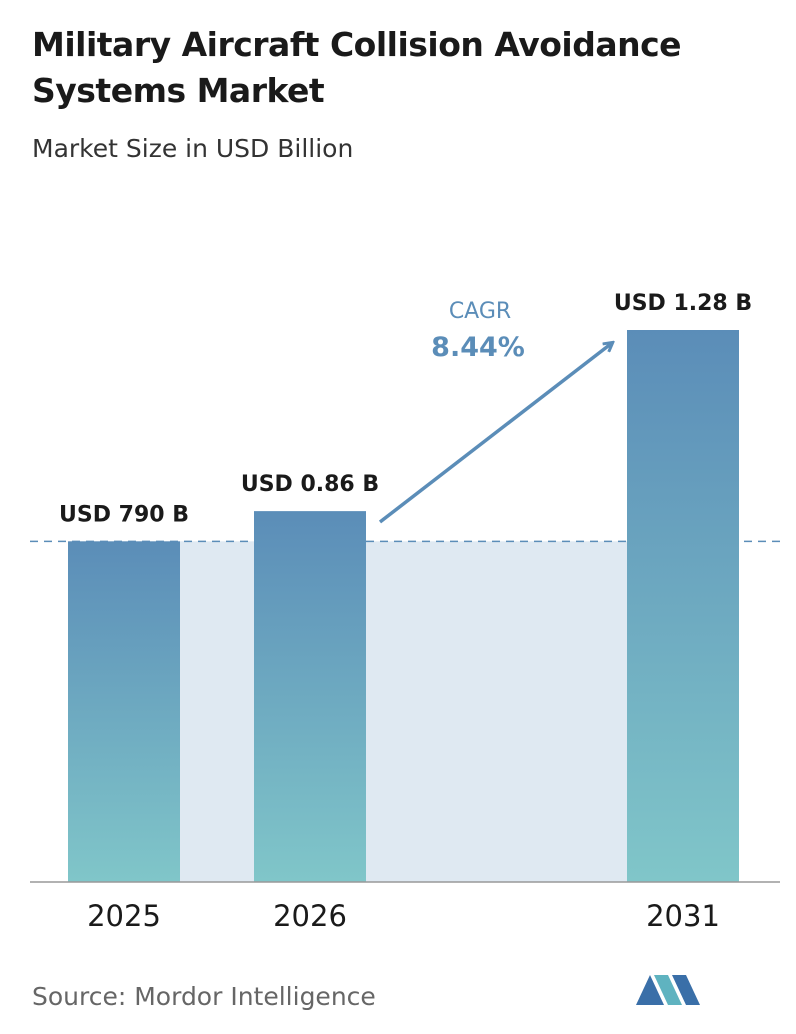  Describe the element at coordinates (193, 148) in the screenshot. I see `chart-subtitle: Market Size in USD Billion` at that location.